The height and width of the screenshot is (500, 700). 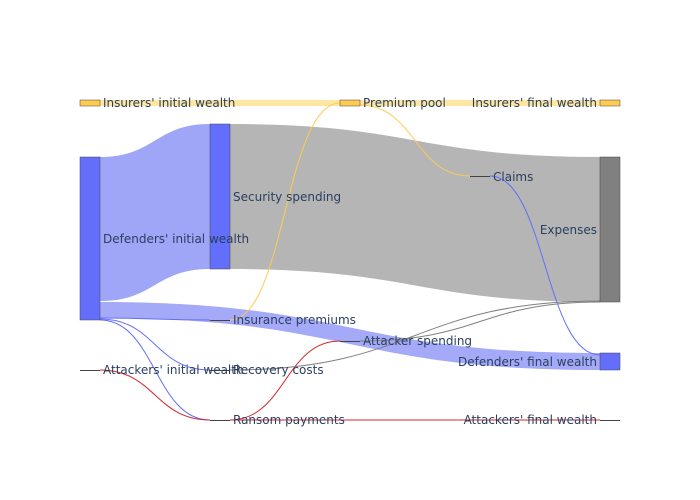 I want to click on label-attackers-initial: Attackers' initial wealth, so click(x=173, y=370).